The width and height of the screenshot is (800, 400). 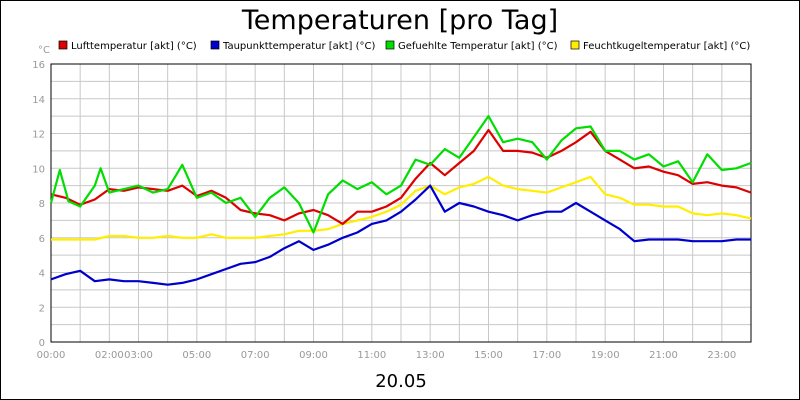 I want to click on legend-label-1: Taupunkttemperatur [akt] (°C), so click(x=298, y=46).